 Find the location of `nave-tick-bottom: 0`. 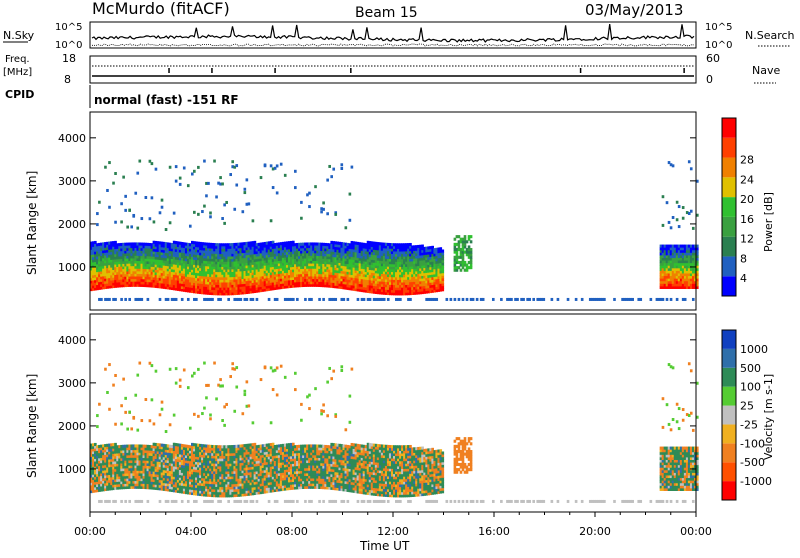

nave-tick-bottom: 0 is located at coordinates (709, 79).